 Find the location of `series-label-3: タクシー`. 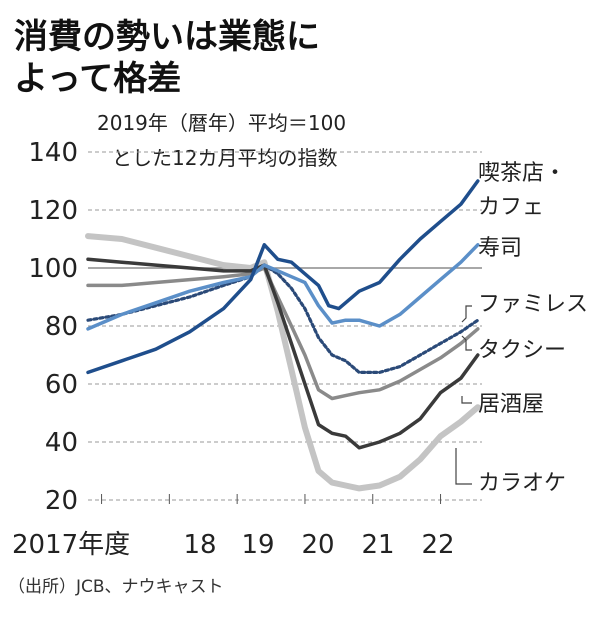

series-label-3: タクシー is located at coordinates (522, 350).